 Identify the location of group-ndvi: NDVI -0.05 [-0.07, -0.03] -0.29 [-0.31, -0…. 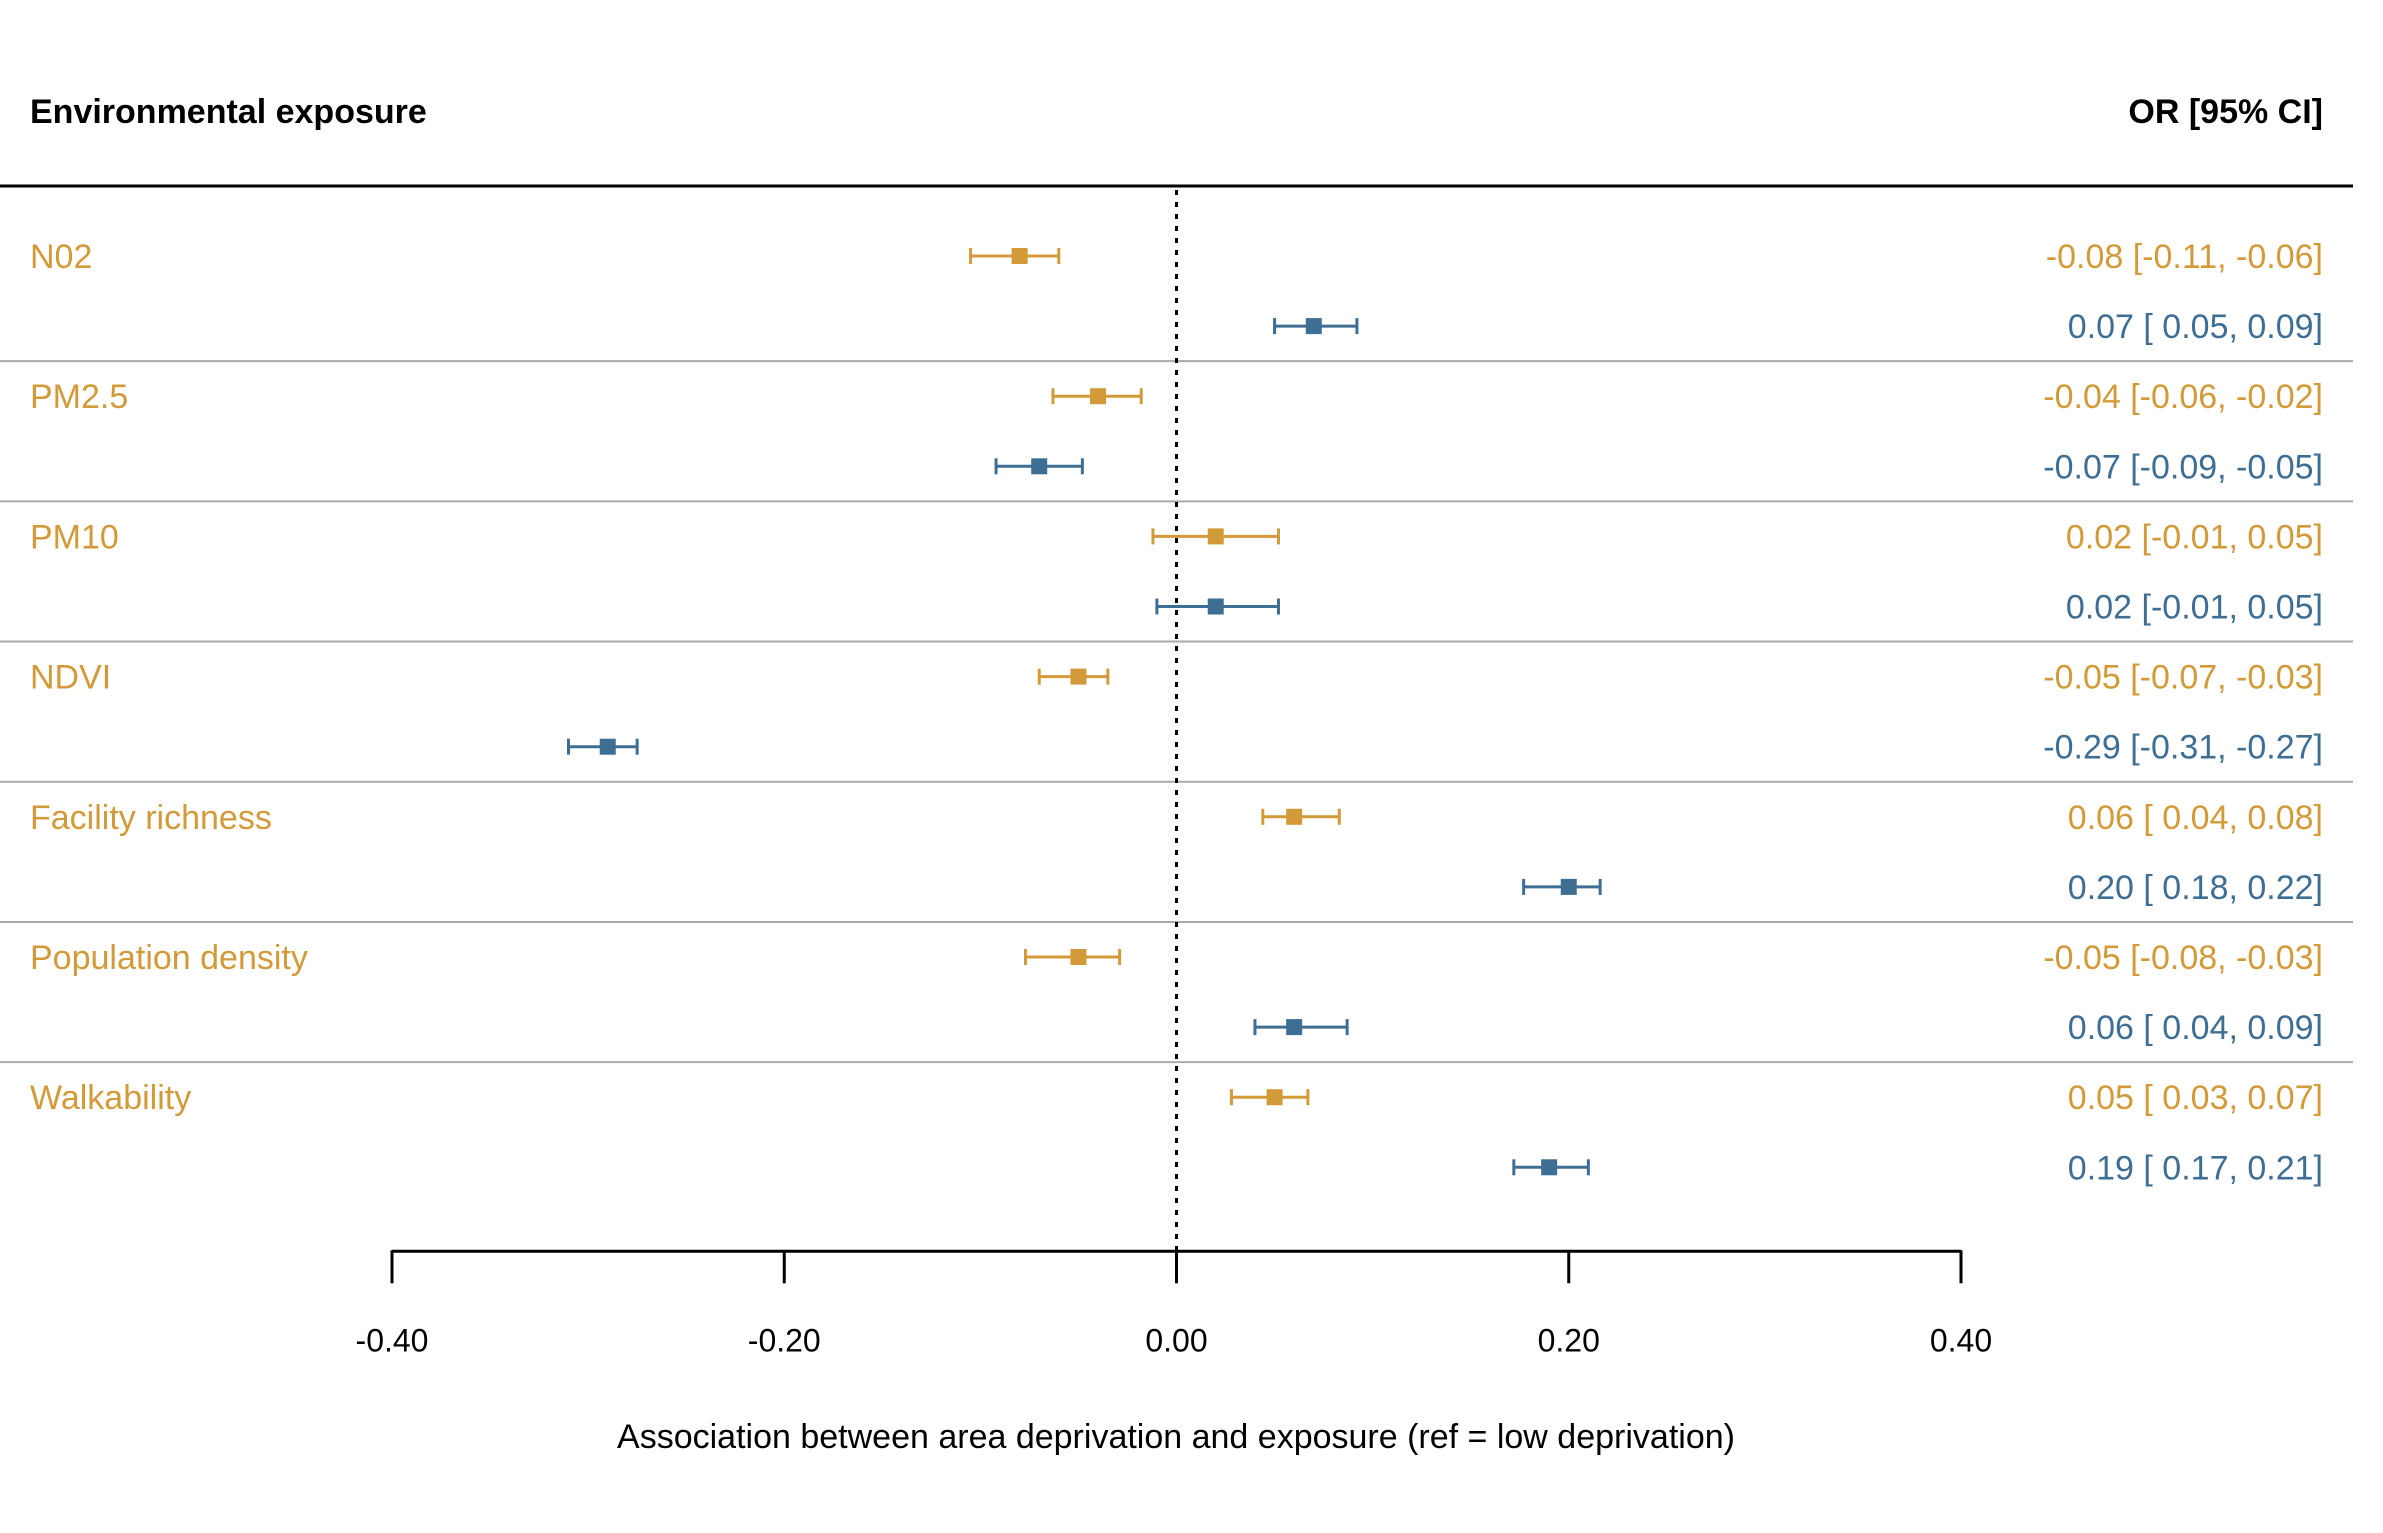
(1176, 713).